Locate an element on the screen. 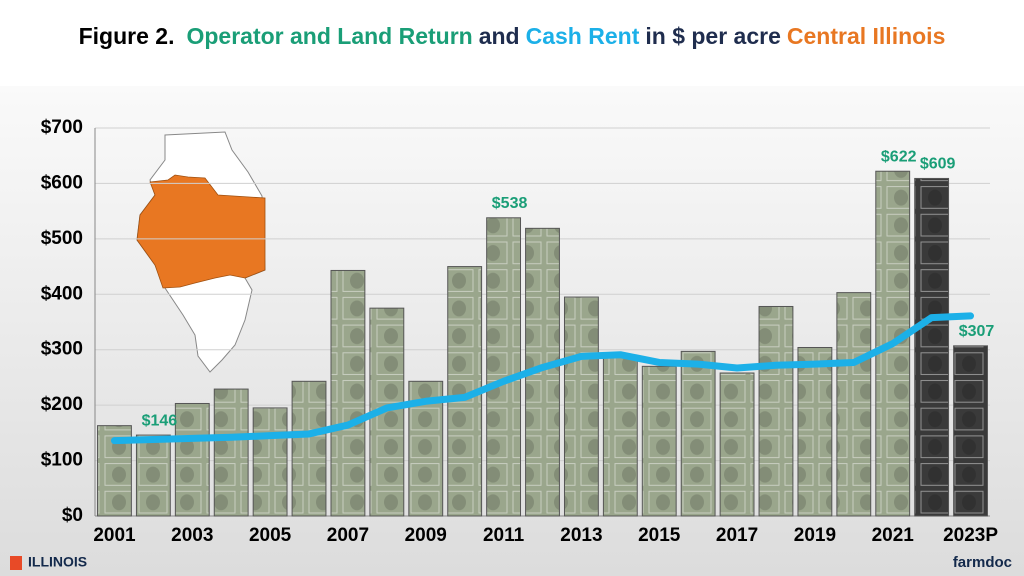 Image resolution: width=1024 pixels, height=576 pixels. y-tick-label: $0 is located at coordinates (72, 515).